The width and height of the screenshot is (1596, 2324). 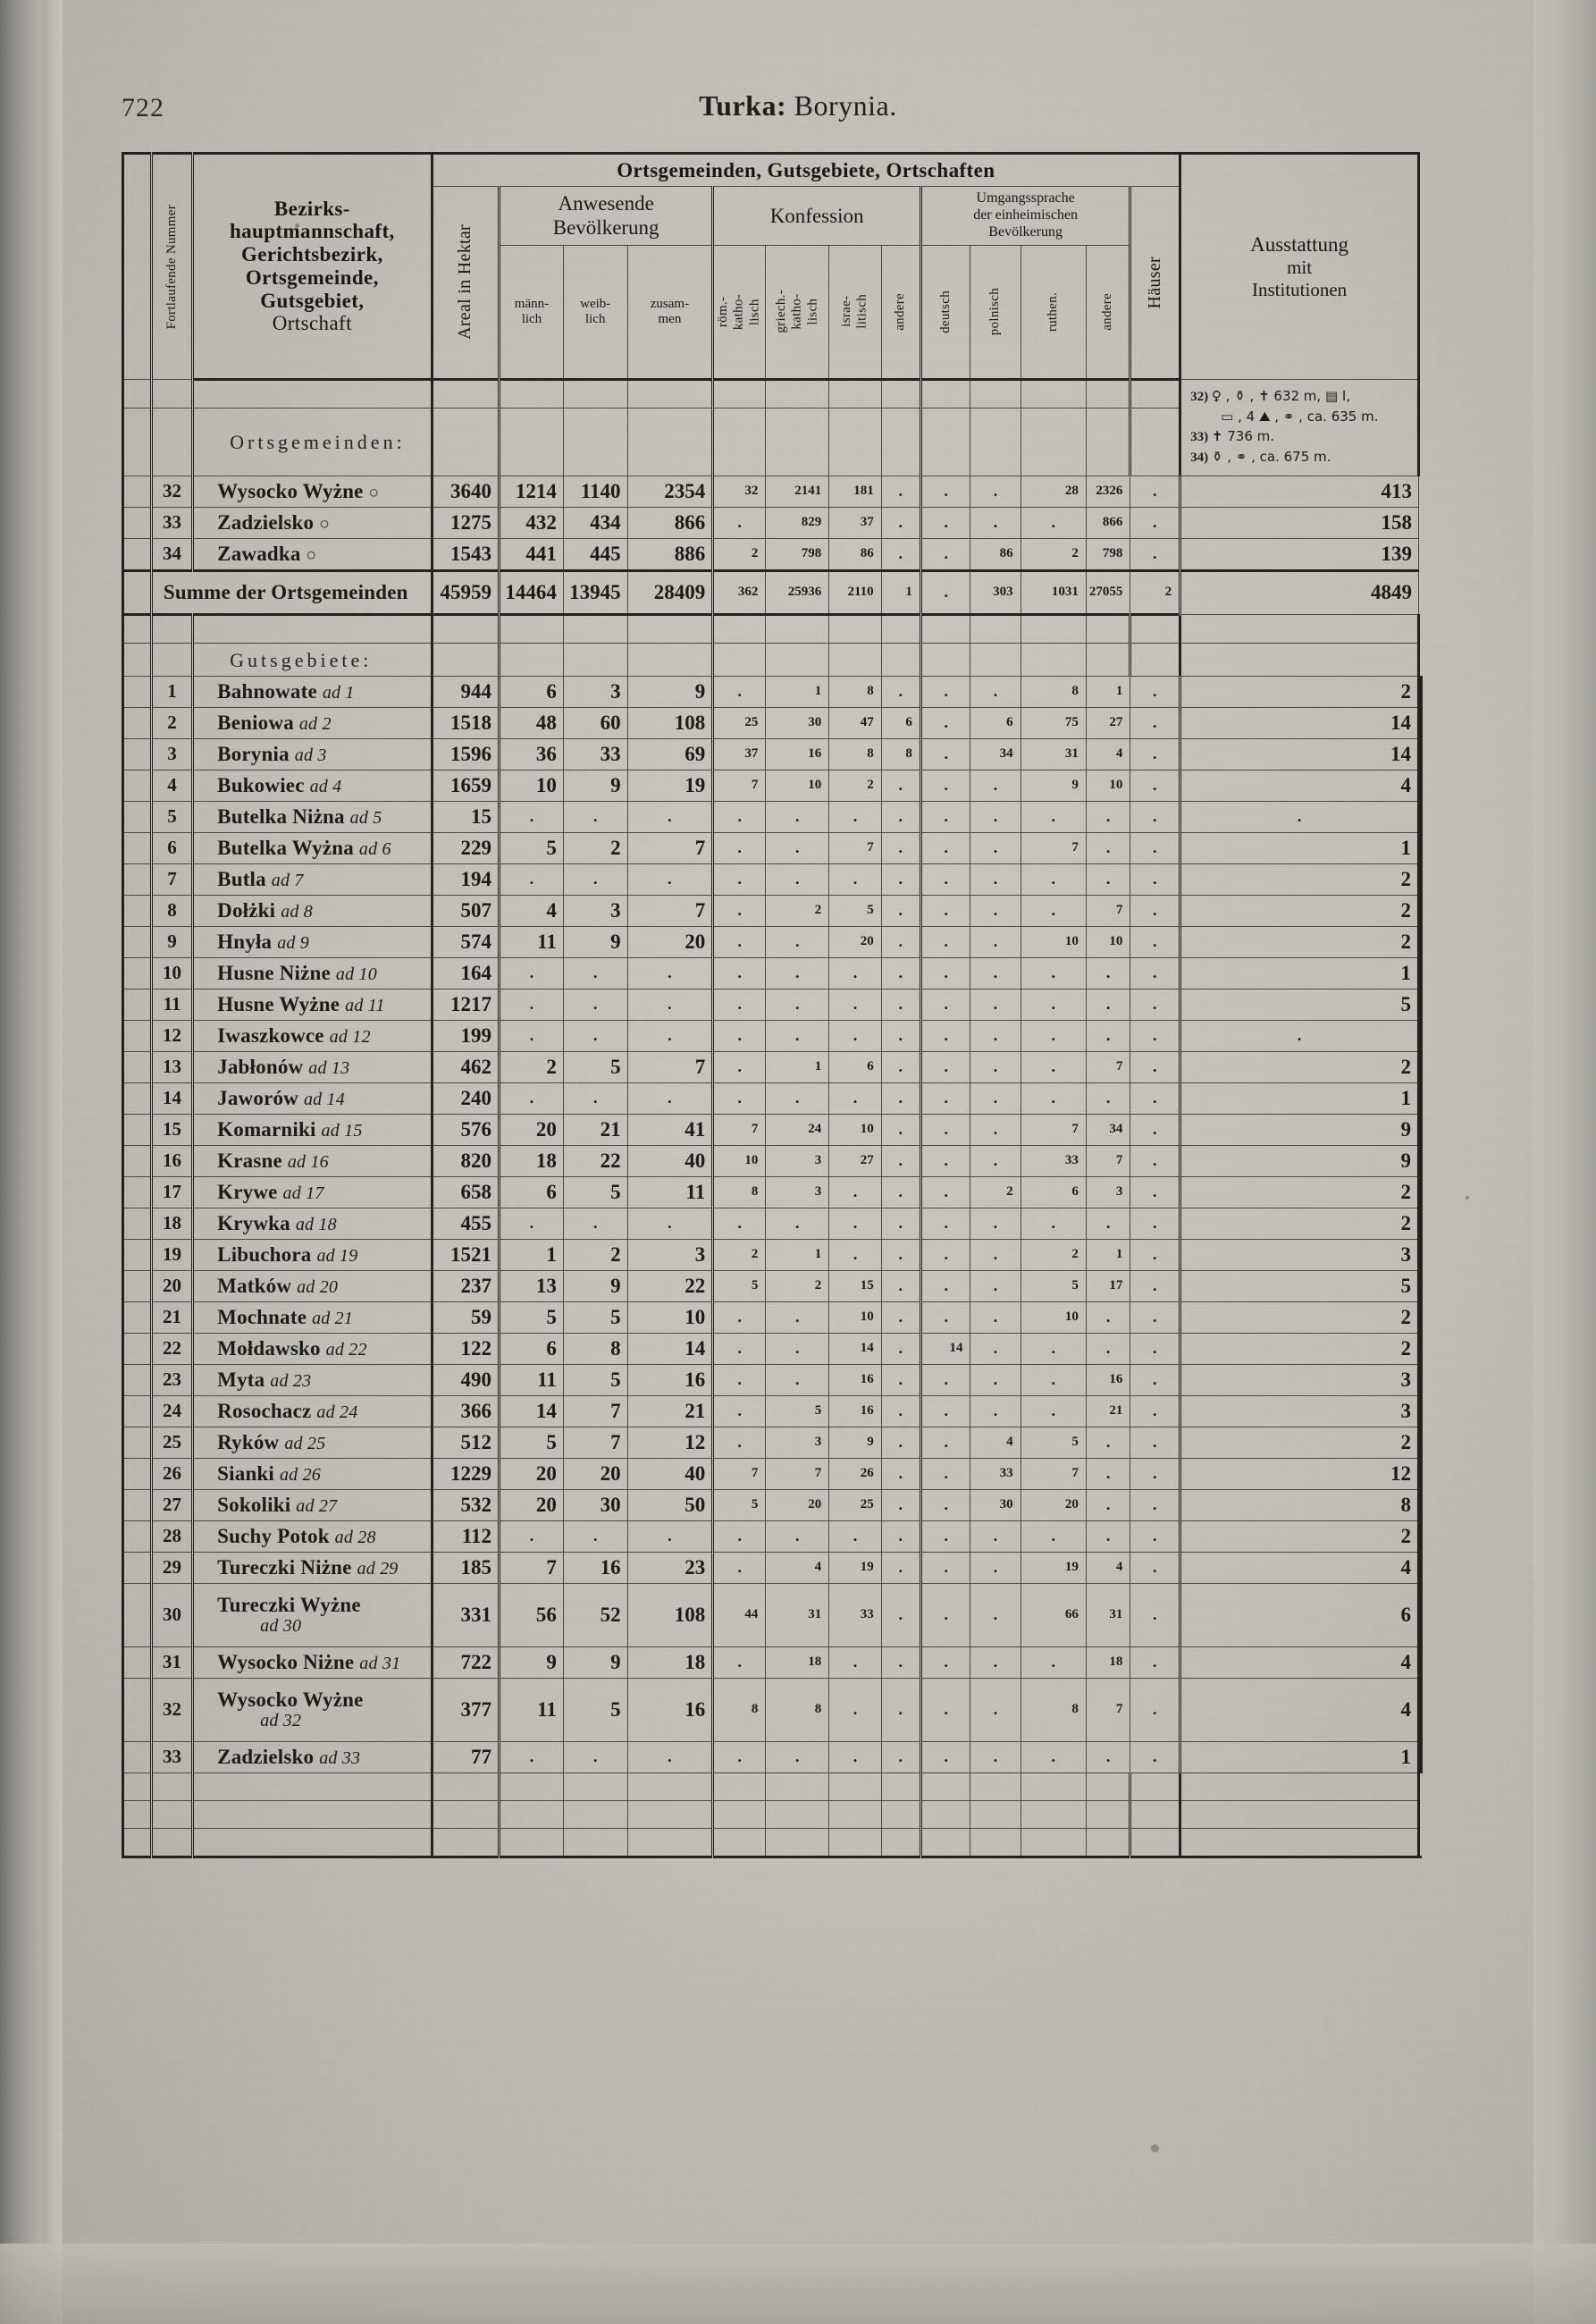 What do you see at coordinates (670, 1443) in the screenshot?
I see `cell-z: 12` at bounding box center [670, 1443].